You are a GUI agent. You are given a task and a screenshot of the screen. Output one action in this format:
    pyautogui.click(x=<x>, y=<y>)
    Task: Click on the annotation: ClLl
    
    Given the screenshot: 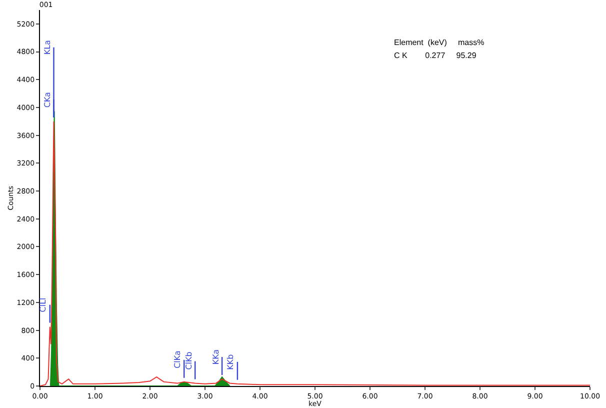 What is the action you would take?
    pyautogui.click(x=43, y=305)
    